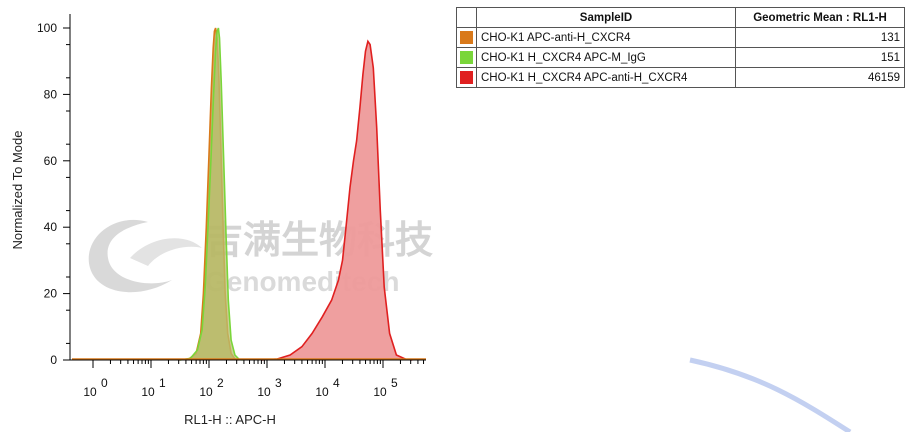 This screenshot has width=921, height=432. What do you see at coordinates (606, 17) in the screenshot?
I see `table-header-sampleid: SampleID` at bounding box center [606, 17].